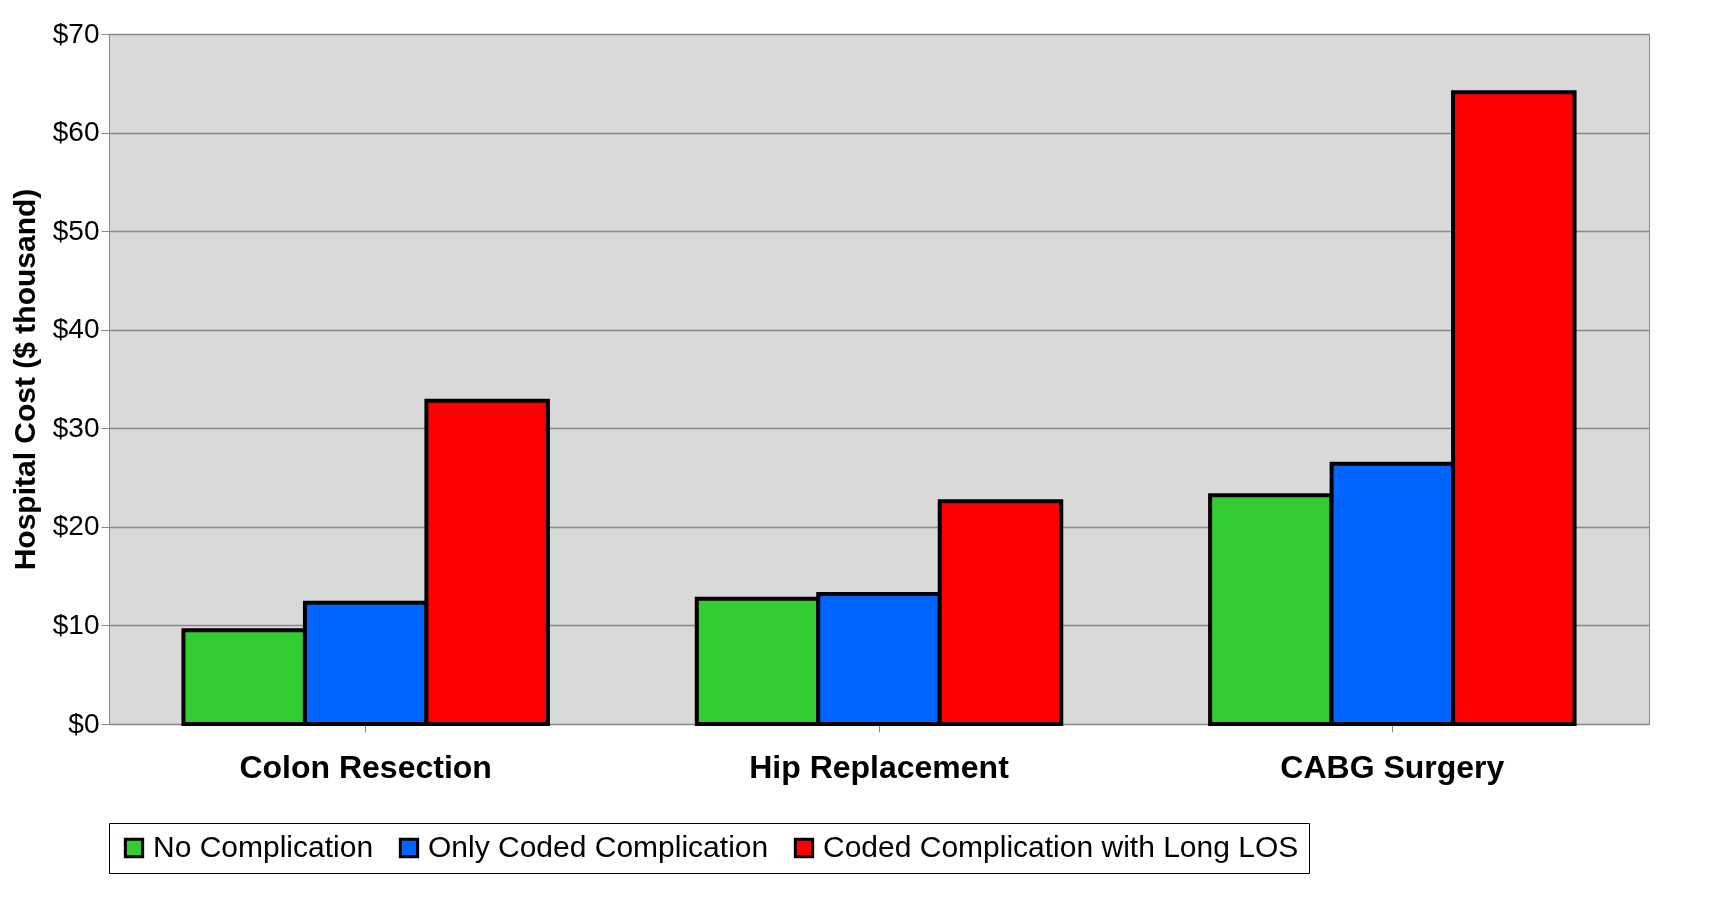 The height and width of the screenshot is (917, 1728). Describe the element at coordinates (76, 624) in the screenshot. I see `y-tick-label: $10` at that location.